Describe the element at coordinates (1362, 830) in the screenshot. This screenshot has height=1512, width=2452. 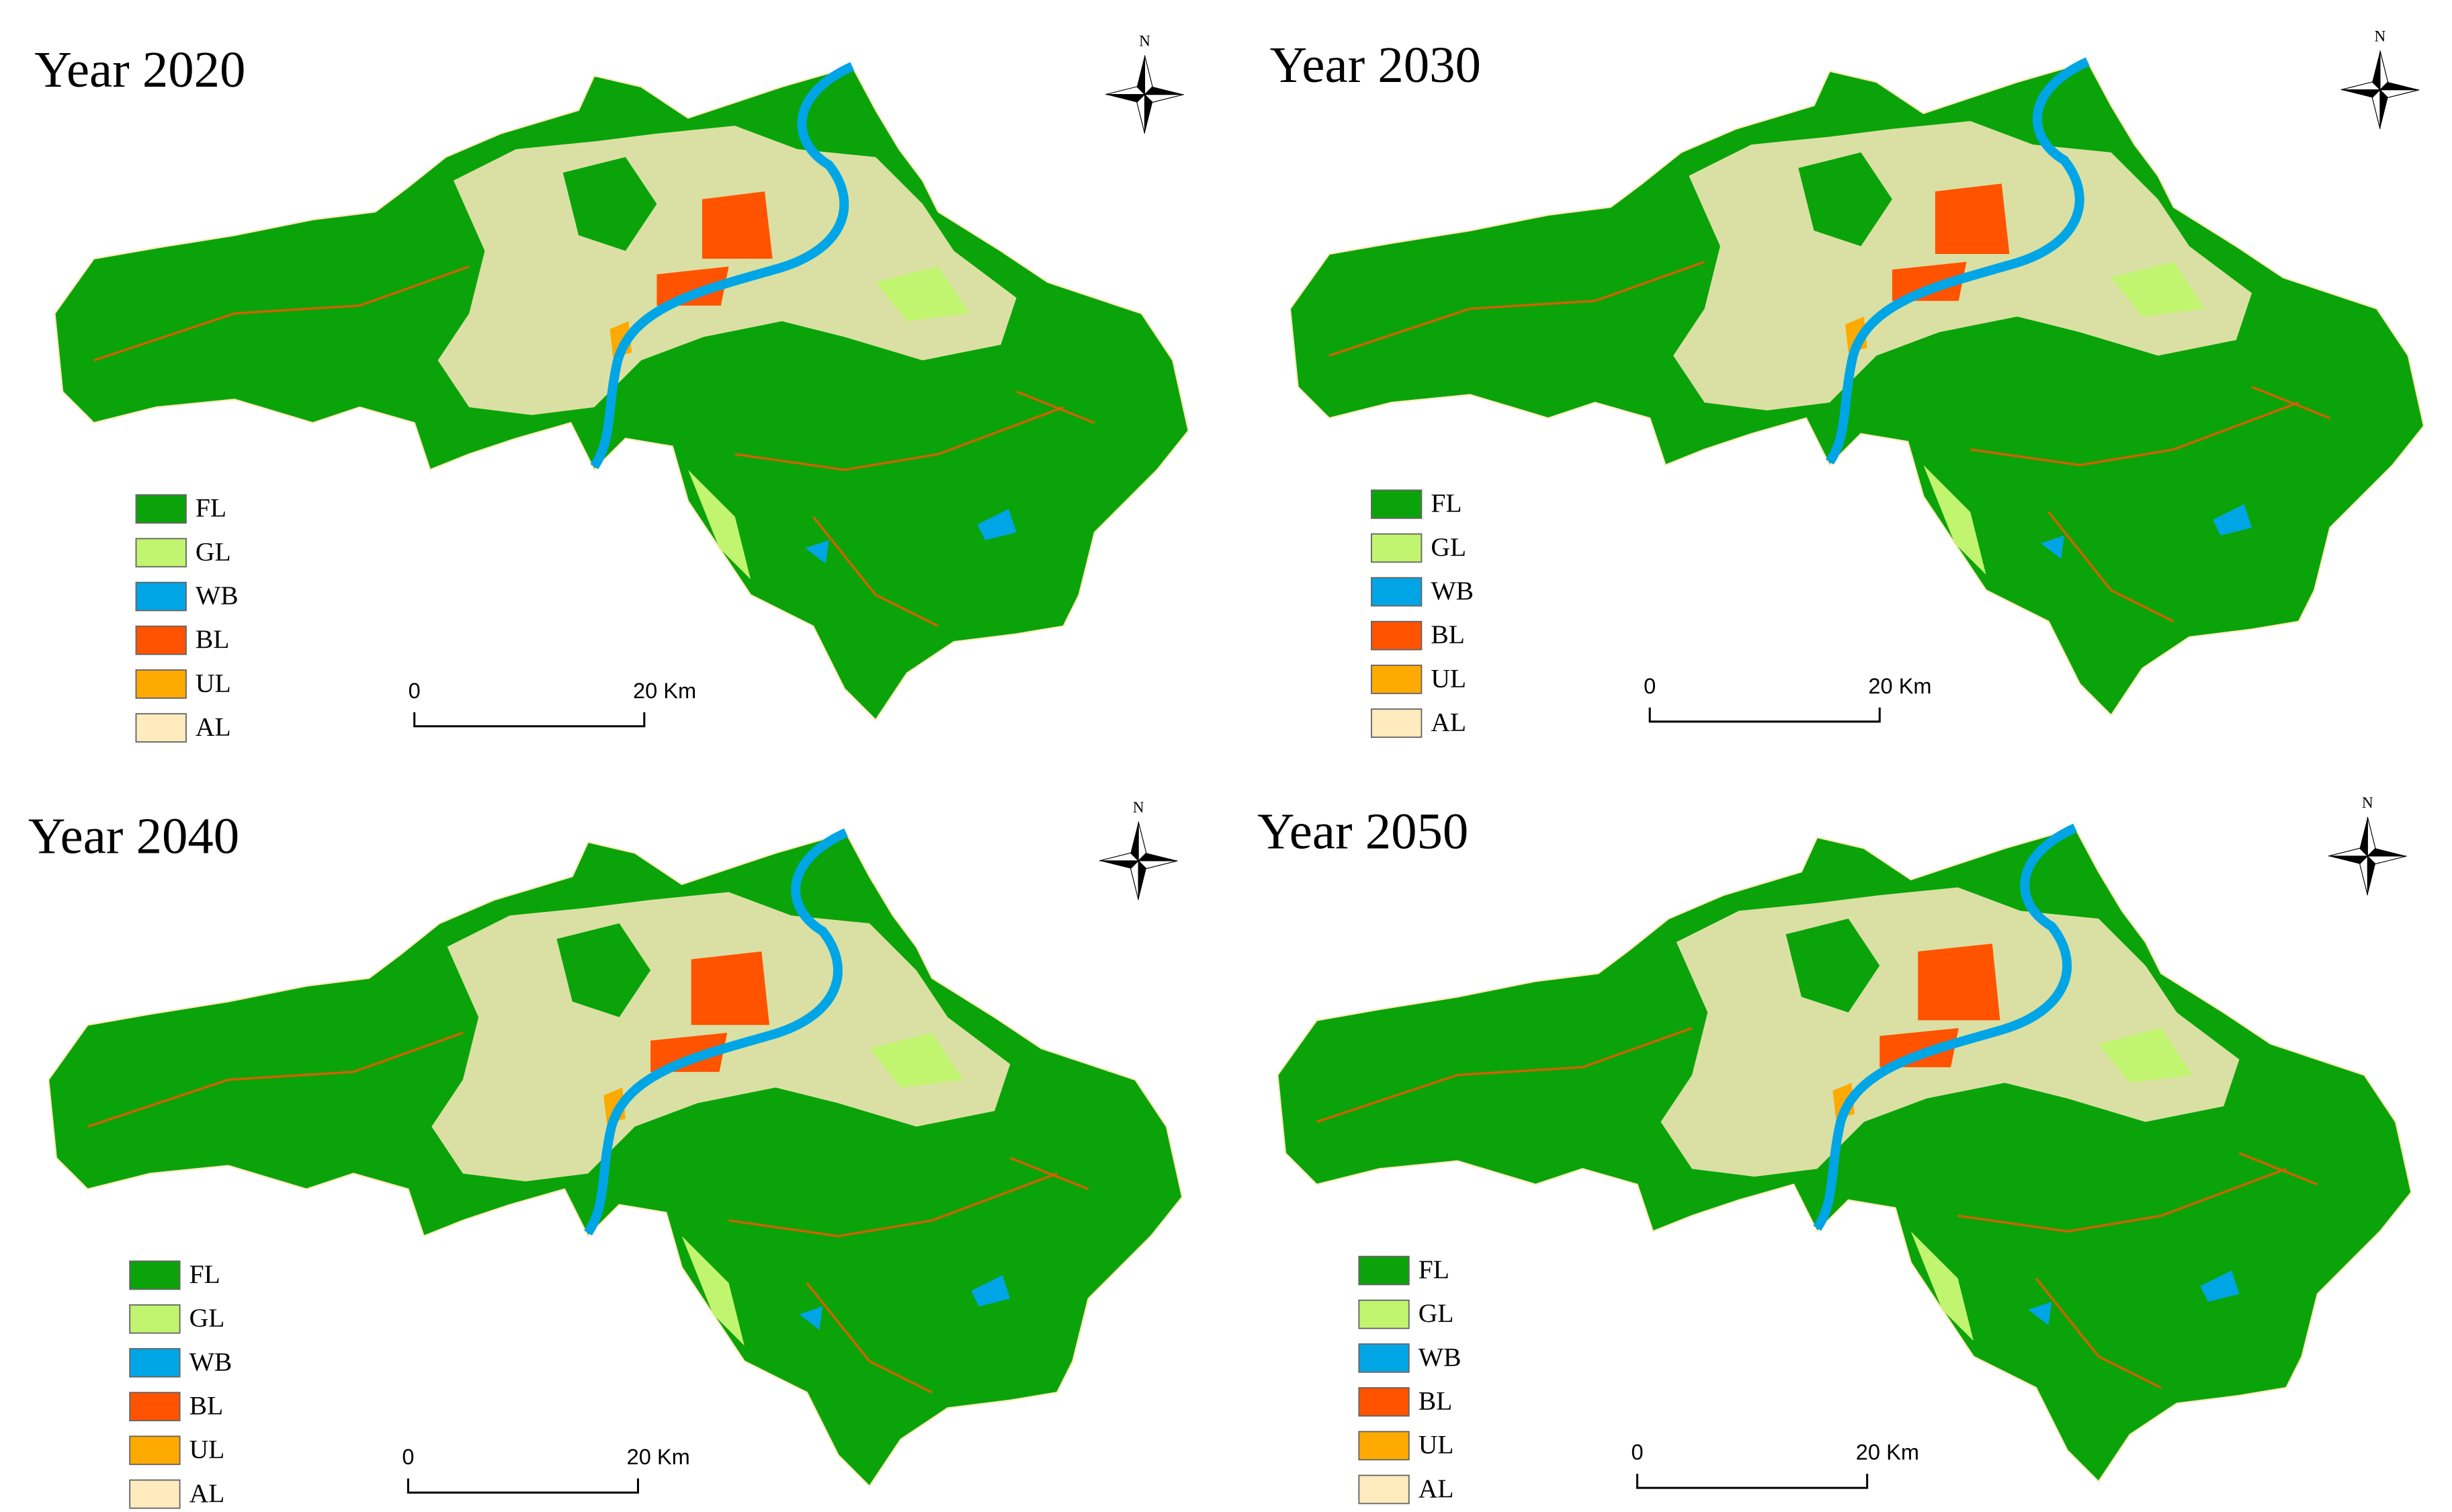
I see `panel-title: Year 2050` at that location.